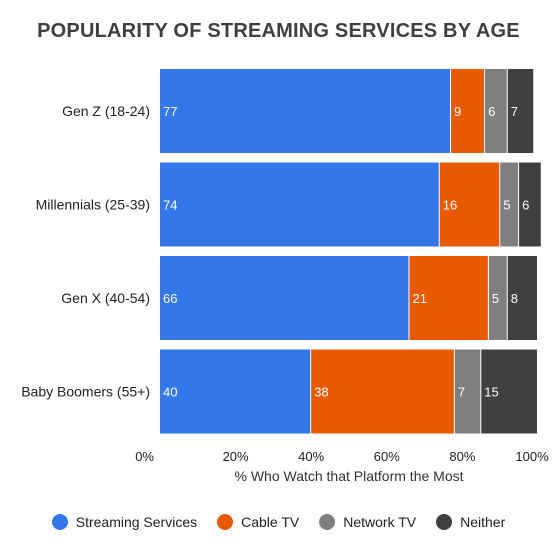  Describe the element at coordinates (85, 392) in the screenshot. I see `category-label: Baby Boomers (55+)` at that location.